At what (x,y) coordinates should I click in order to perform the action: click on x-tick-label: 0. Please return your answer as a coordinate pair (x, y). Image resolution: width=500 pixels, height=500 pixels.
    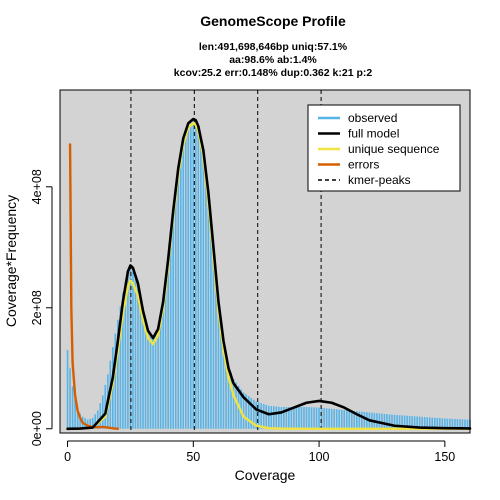
    Looking at the image, I should click on (67, 457).